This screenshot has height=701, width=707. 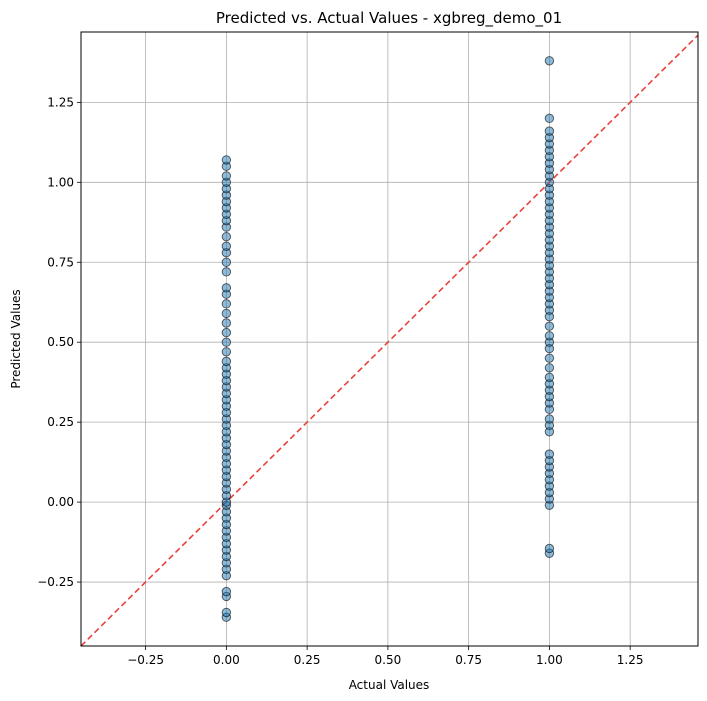 I want to click on y-tick-label: 0.00, so click(x=60, y=502).